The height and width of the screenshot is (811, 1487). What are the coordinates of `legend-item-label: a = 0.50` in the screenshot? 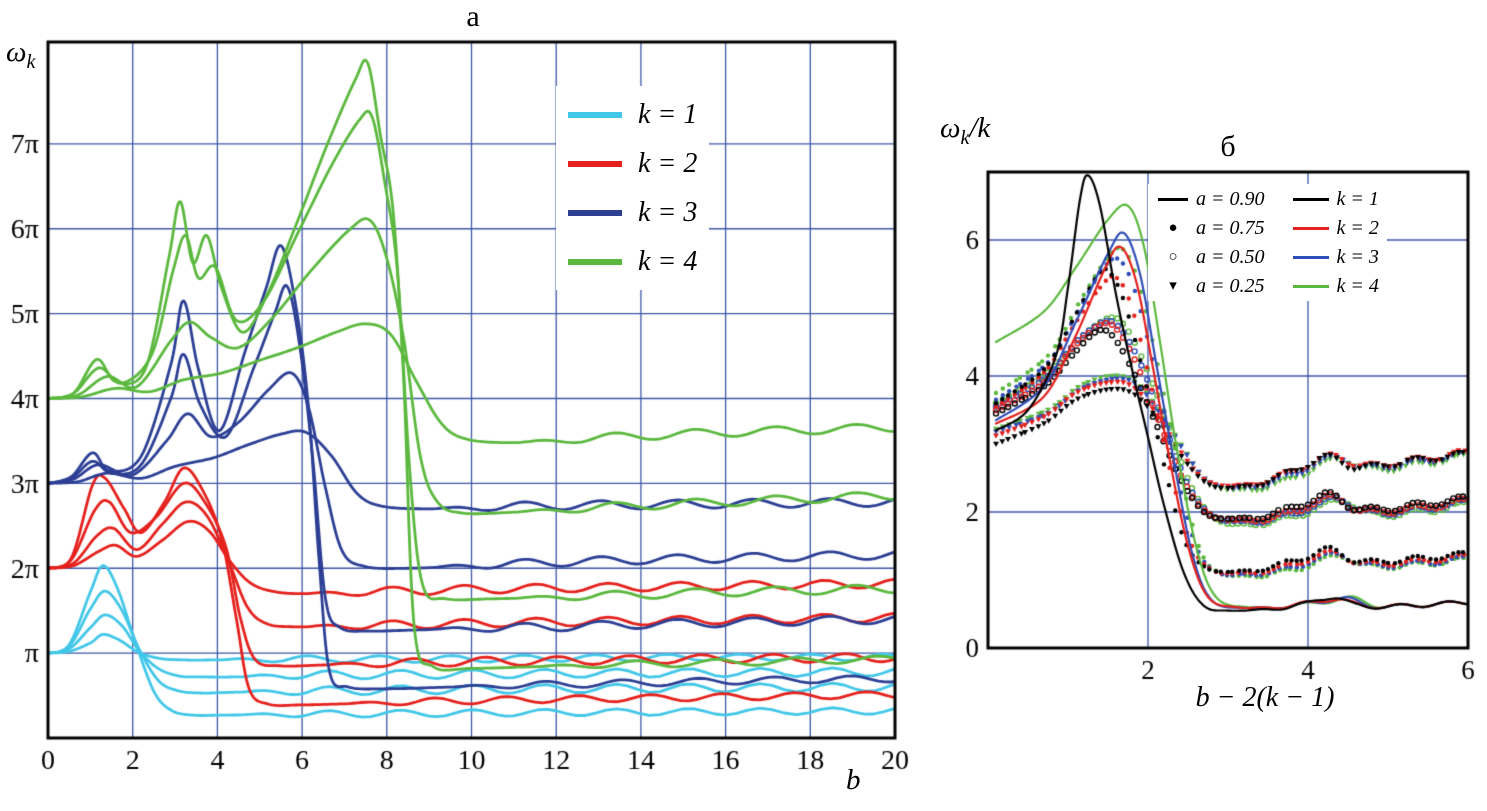 It's located at (1230, 256).